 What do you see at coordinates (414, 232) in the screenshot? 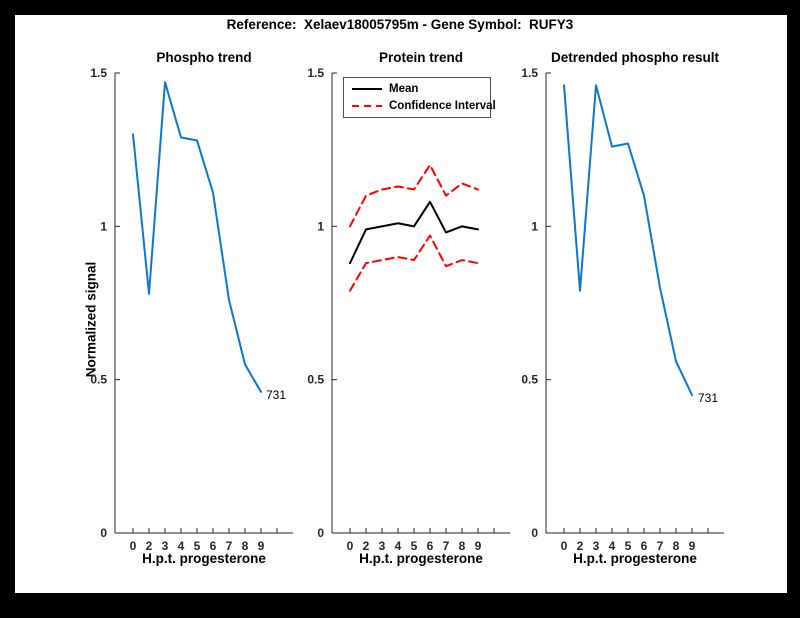
I see `series-line-mean` at bounding box center [414, 232].